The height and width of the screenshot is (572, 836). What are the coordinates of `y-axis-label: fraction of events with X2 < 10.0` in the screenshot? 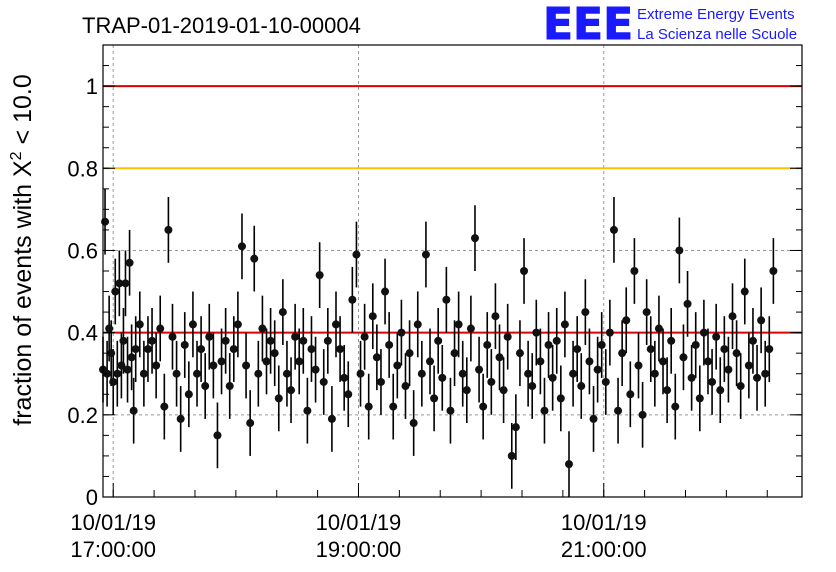 It's located at (22, 249).